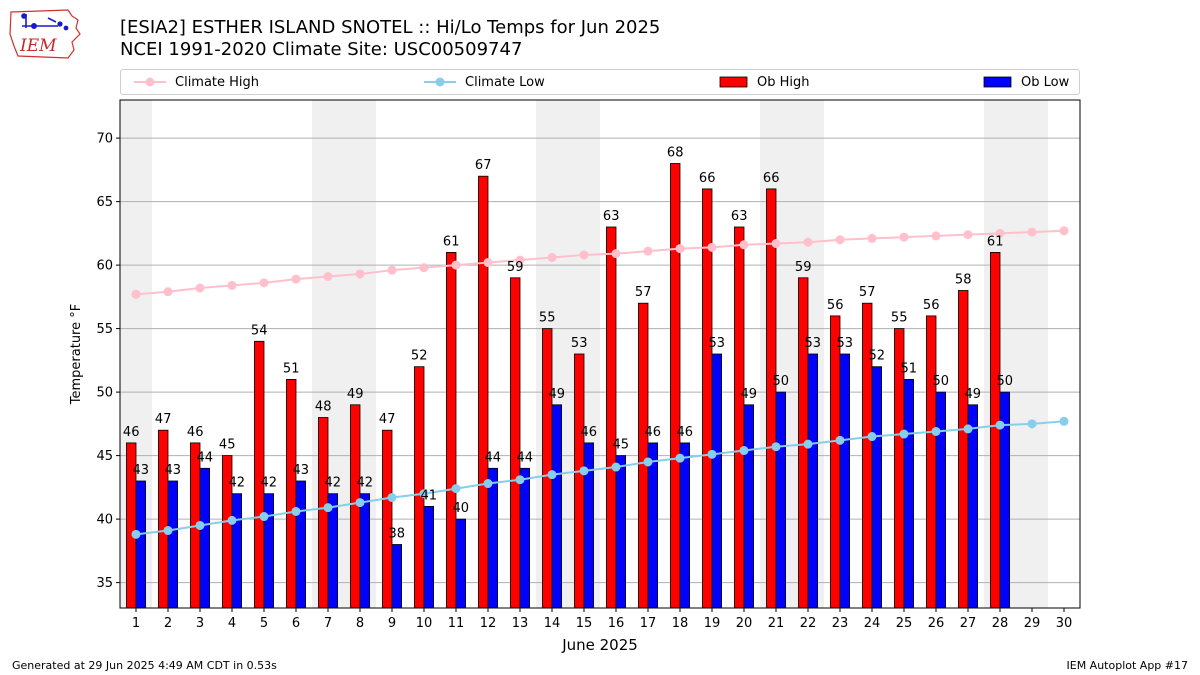  Describe the element at coordinates (387, 419) in the screenshot. I see `ob-high-value-label-day-9: 47` at that location.